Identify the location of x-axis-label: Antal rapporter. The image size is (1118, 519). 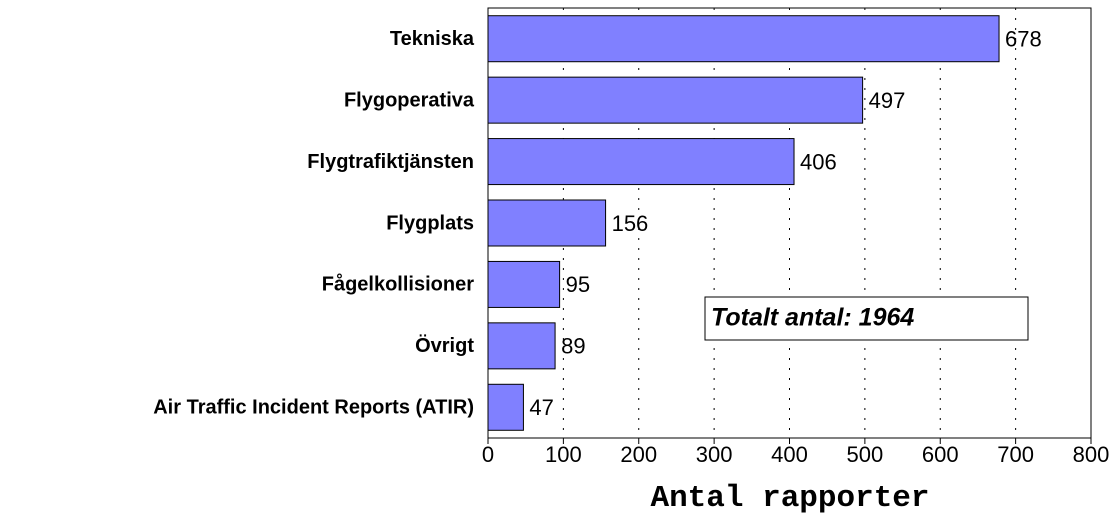
(789, 498).